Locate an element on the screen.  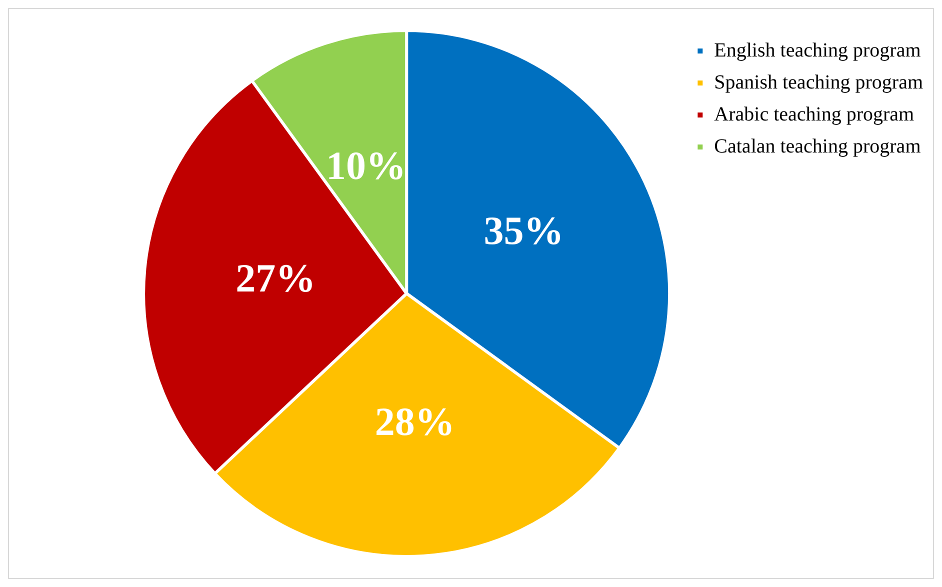
data-label: 10% is located at coordinates (366, 165).